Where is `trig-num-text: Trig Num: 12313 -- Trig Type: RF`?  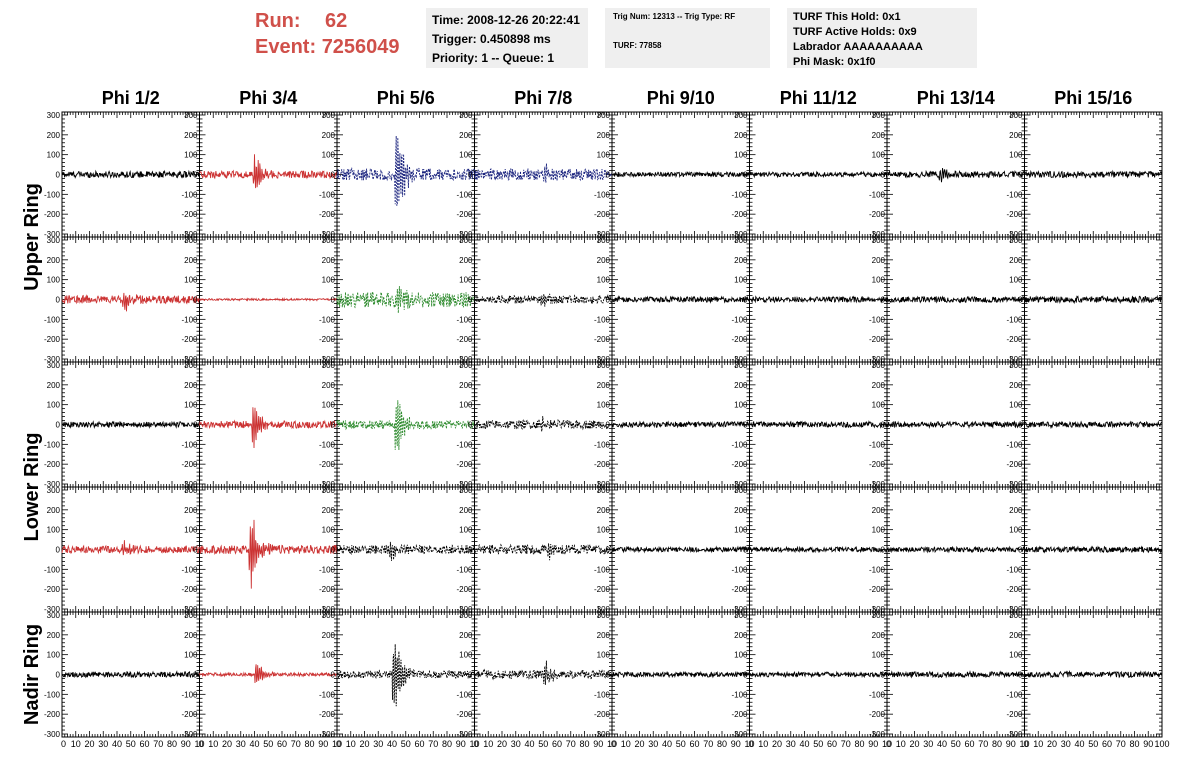
trig-num-text: Trig Num: 12313 -- Trig Type: RF is located at coordinates (674, 16).